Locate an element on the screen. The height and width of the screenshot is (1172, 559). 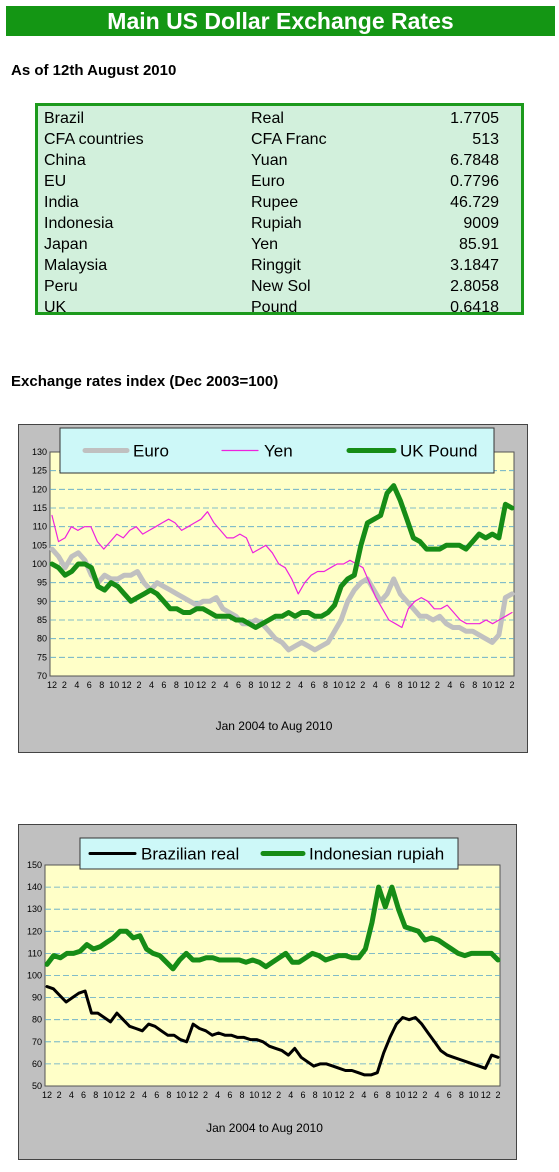
currency-cell: Pound is located at coordinates (274, 307).